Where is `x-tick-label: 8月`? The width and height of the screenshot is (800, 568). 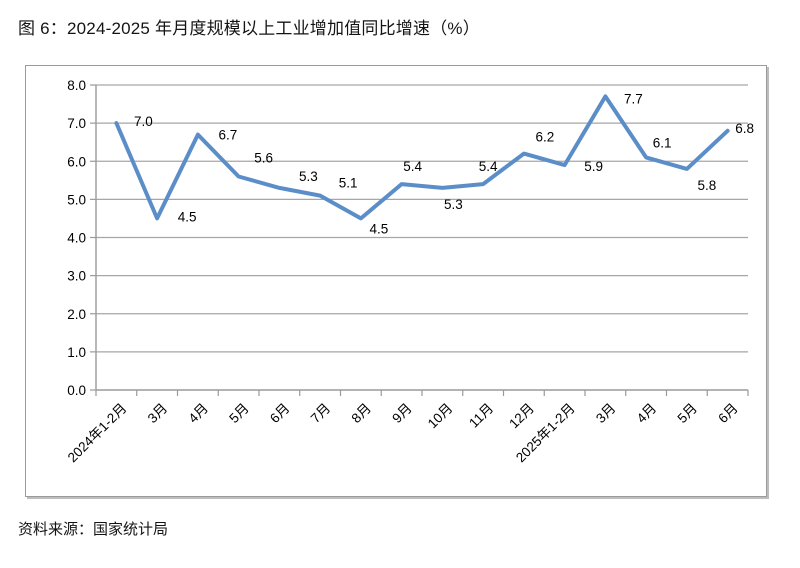 x-tick-label: 8月 is located at coordinates (361, 413).